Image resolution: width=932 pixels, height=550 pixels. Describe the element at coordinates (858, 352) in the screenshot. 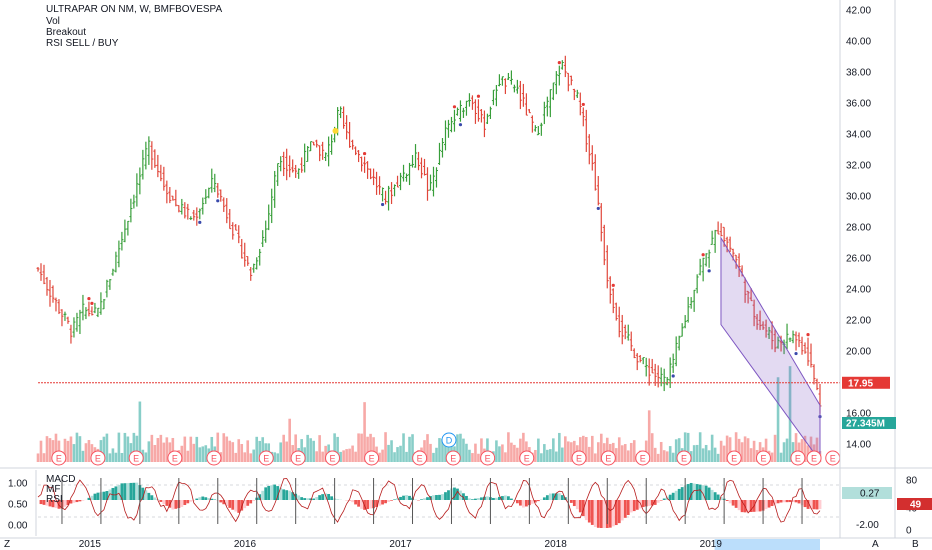

I see `price-tick-label: 20.00` at that location.